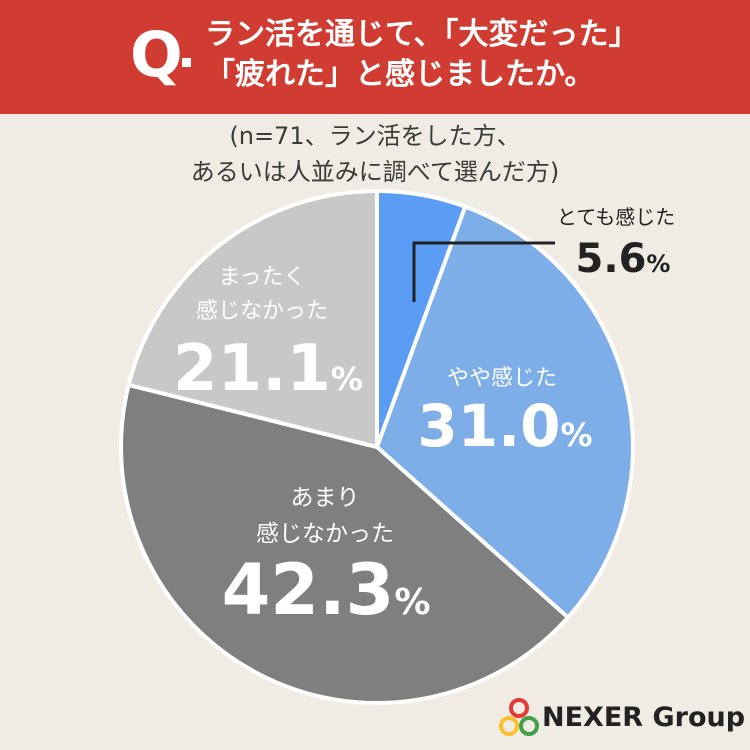 The image size is (750, 750). I want to click on question-line-1: ラン活を通じて、「大変だった」, so click(422, 34).